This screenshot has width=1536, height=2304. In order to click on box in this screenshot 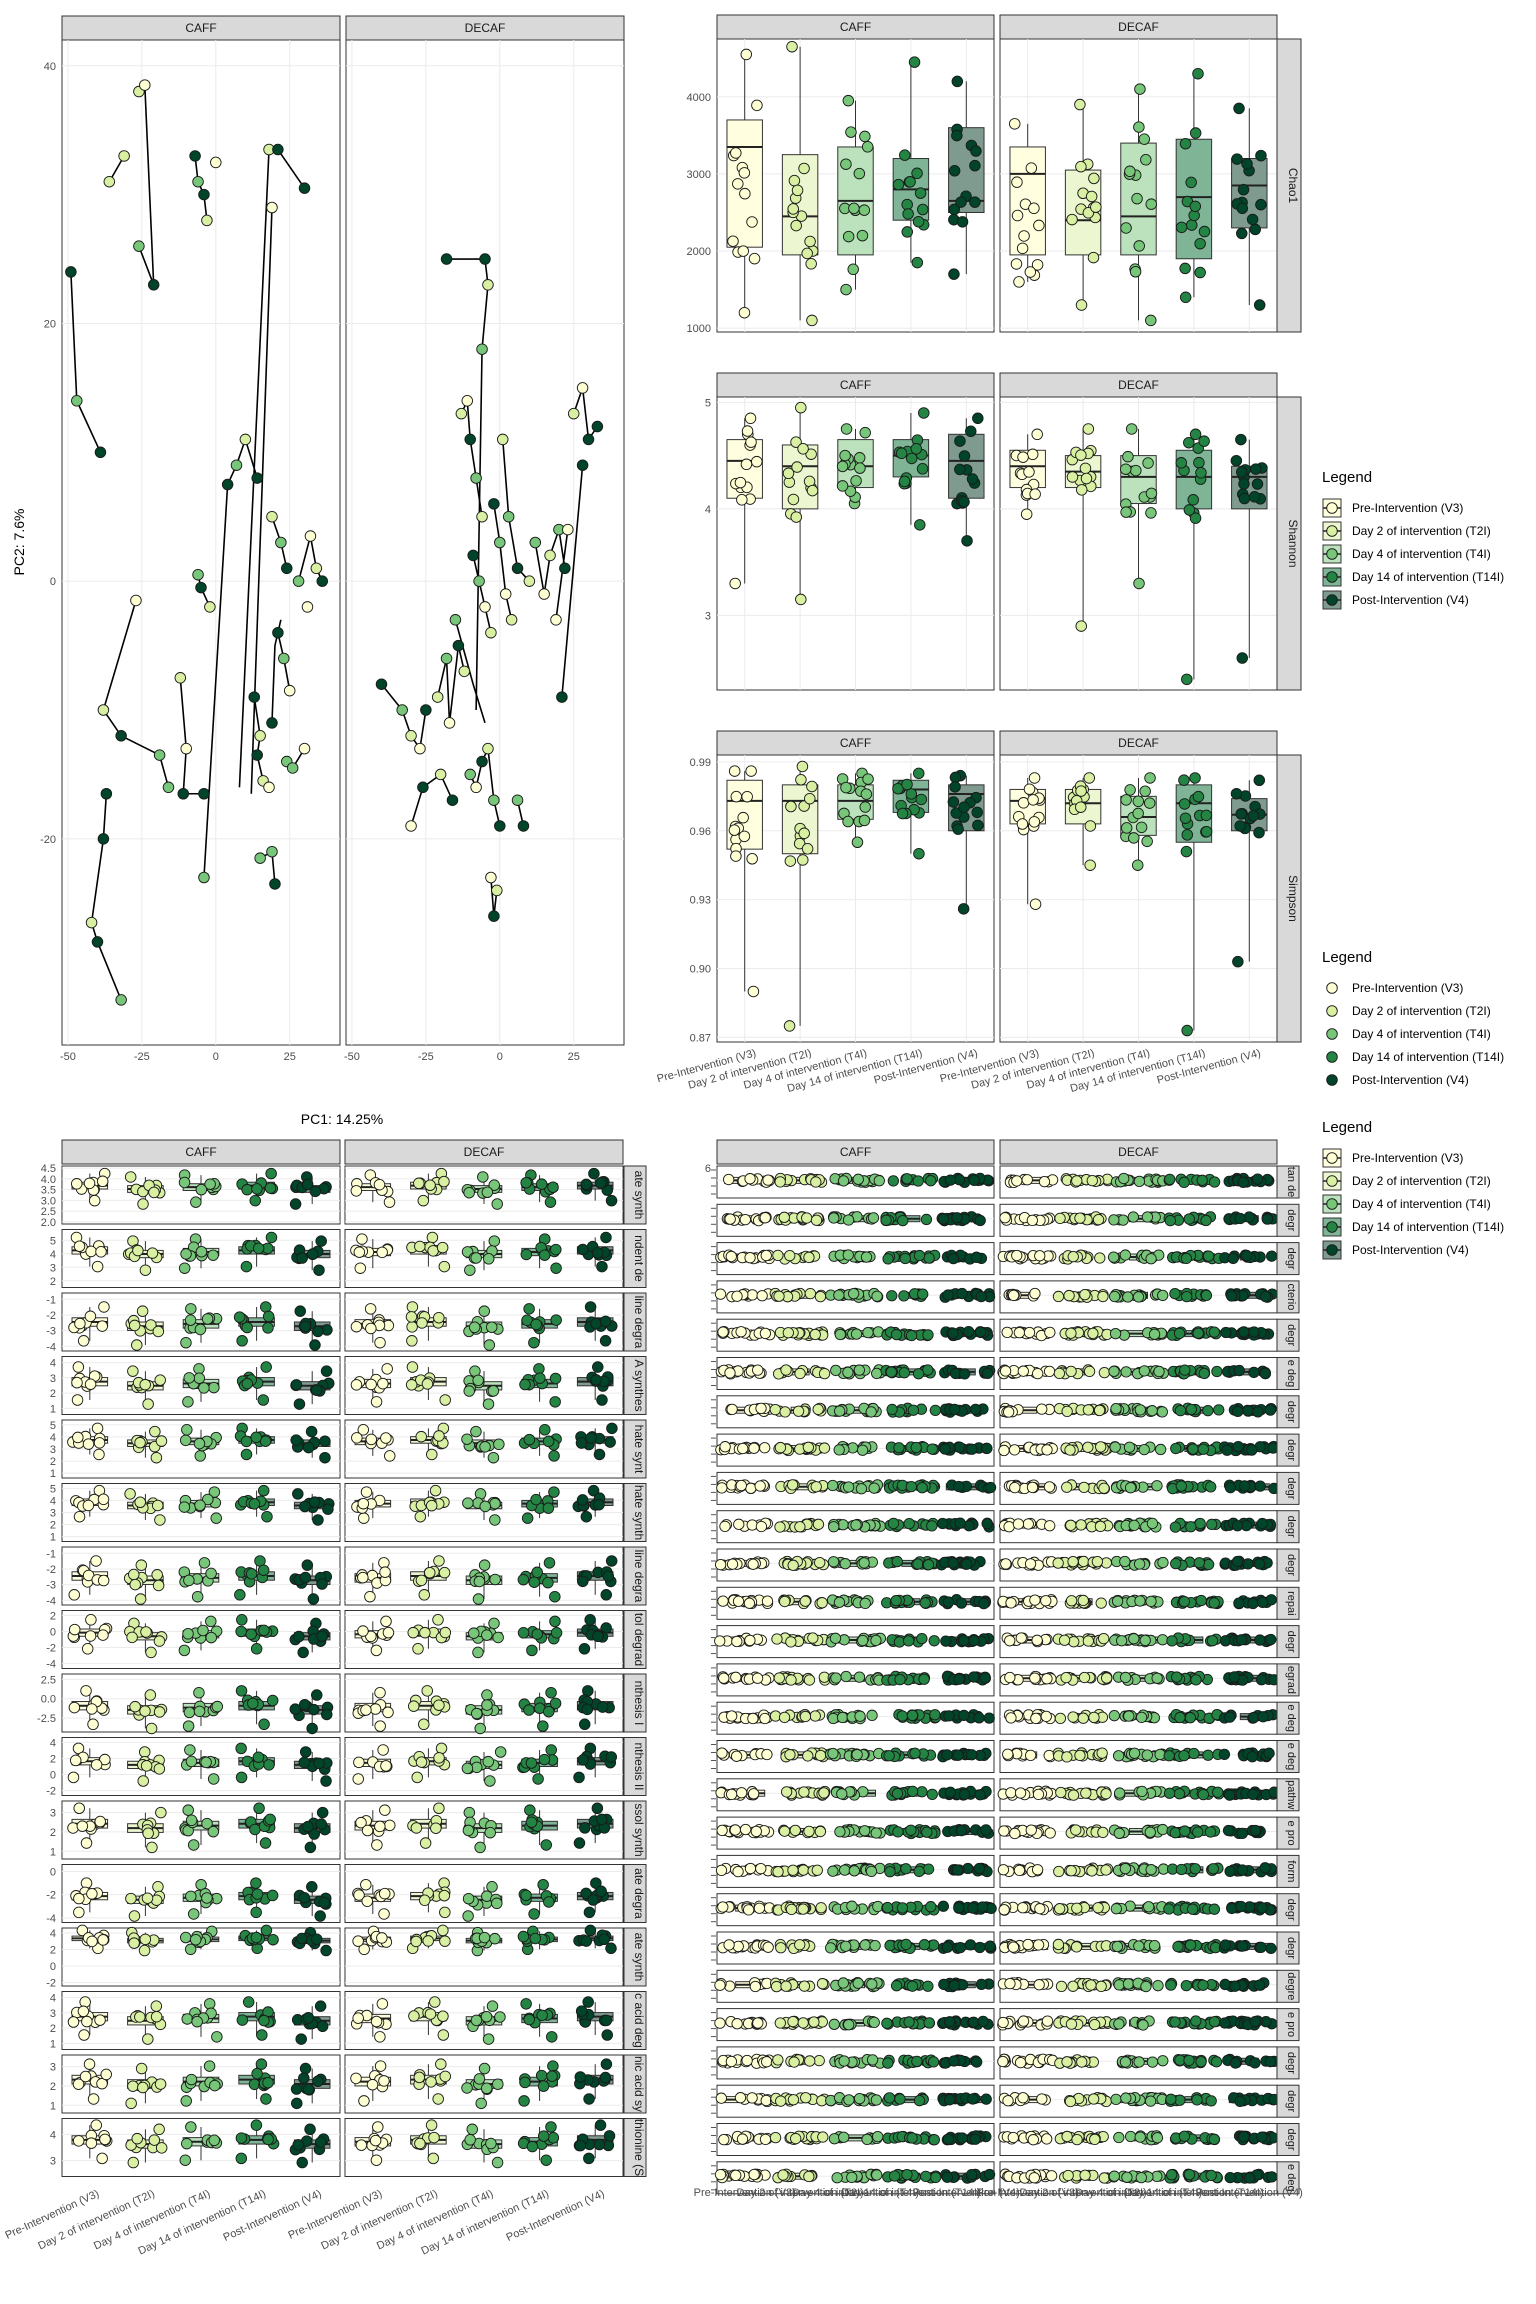, I will do `click(1194, 199)`.